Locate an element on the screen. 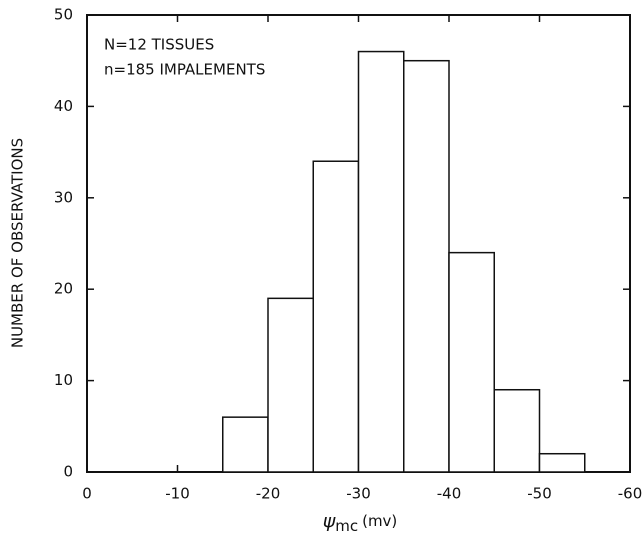 Image resolution: width=642 pixels, height=535 pixels. x-tick-label: 0 is located at coordinates (87, 494).